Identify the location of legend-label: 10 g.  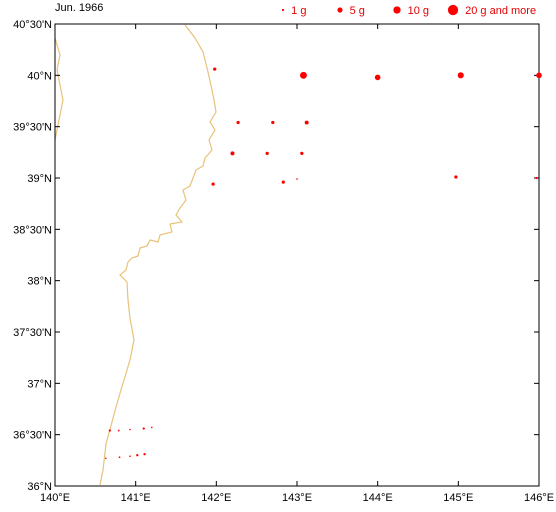
(418, 11).